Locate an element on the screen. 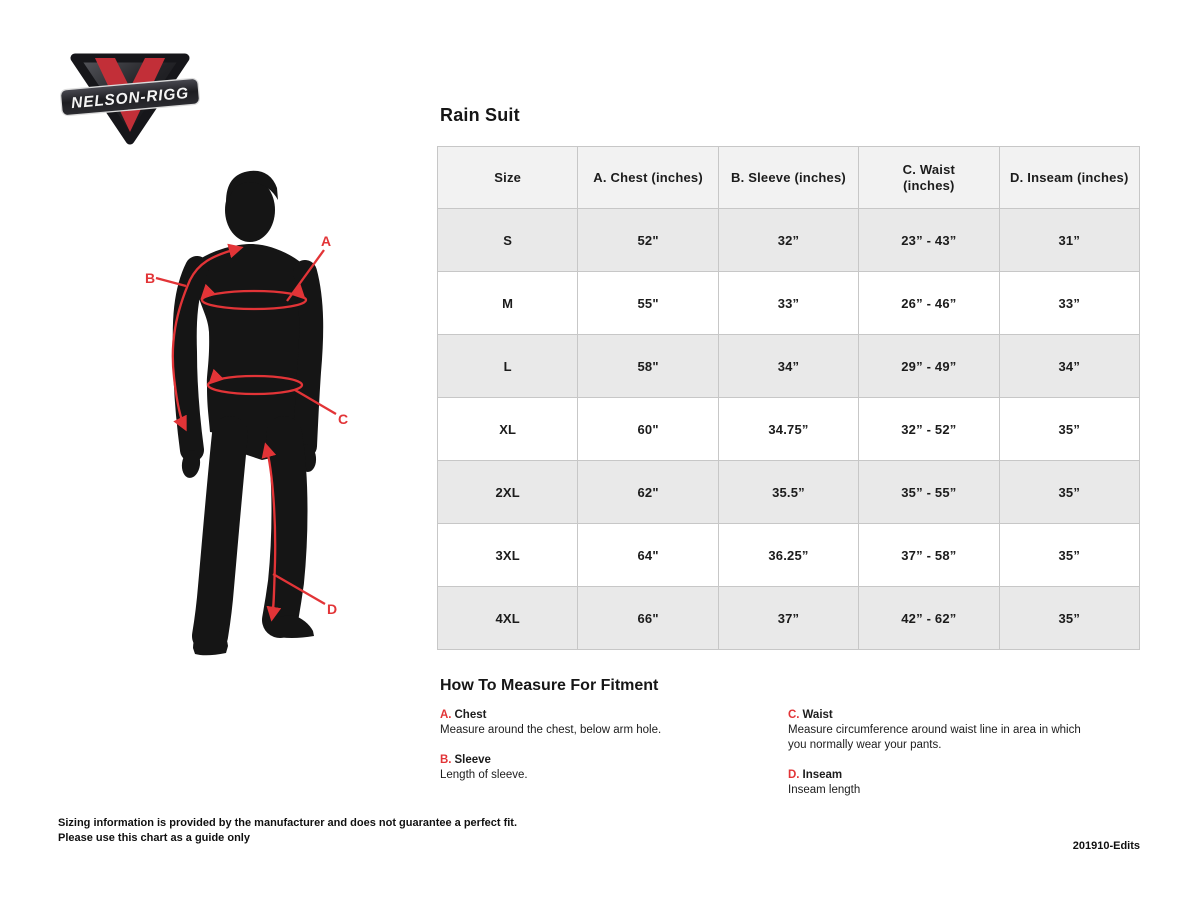  sleeve-leader-line is located at coordinates (171, 282).